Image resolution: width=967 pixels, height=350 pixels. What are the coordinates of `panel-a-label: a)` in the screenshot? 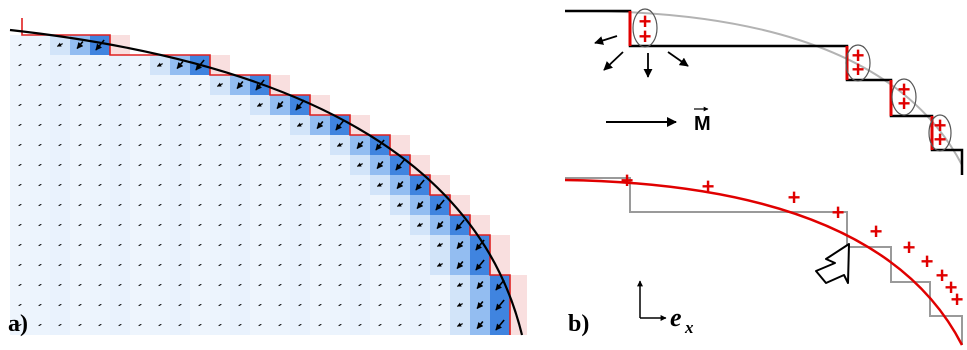 It's located at (18, 324).